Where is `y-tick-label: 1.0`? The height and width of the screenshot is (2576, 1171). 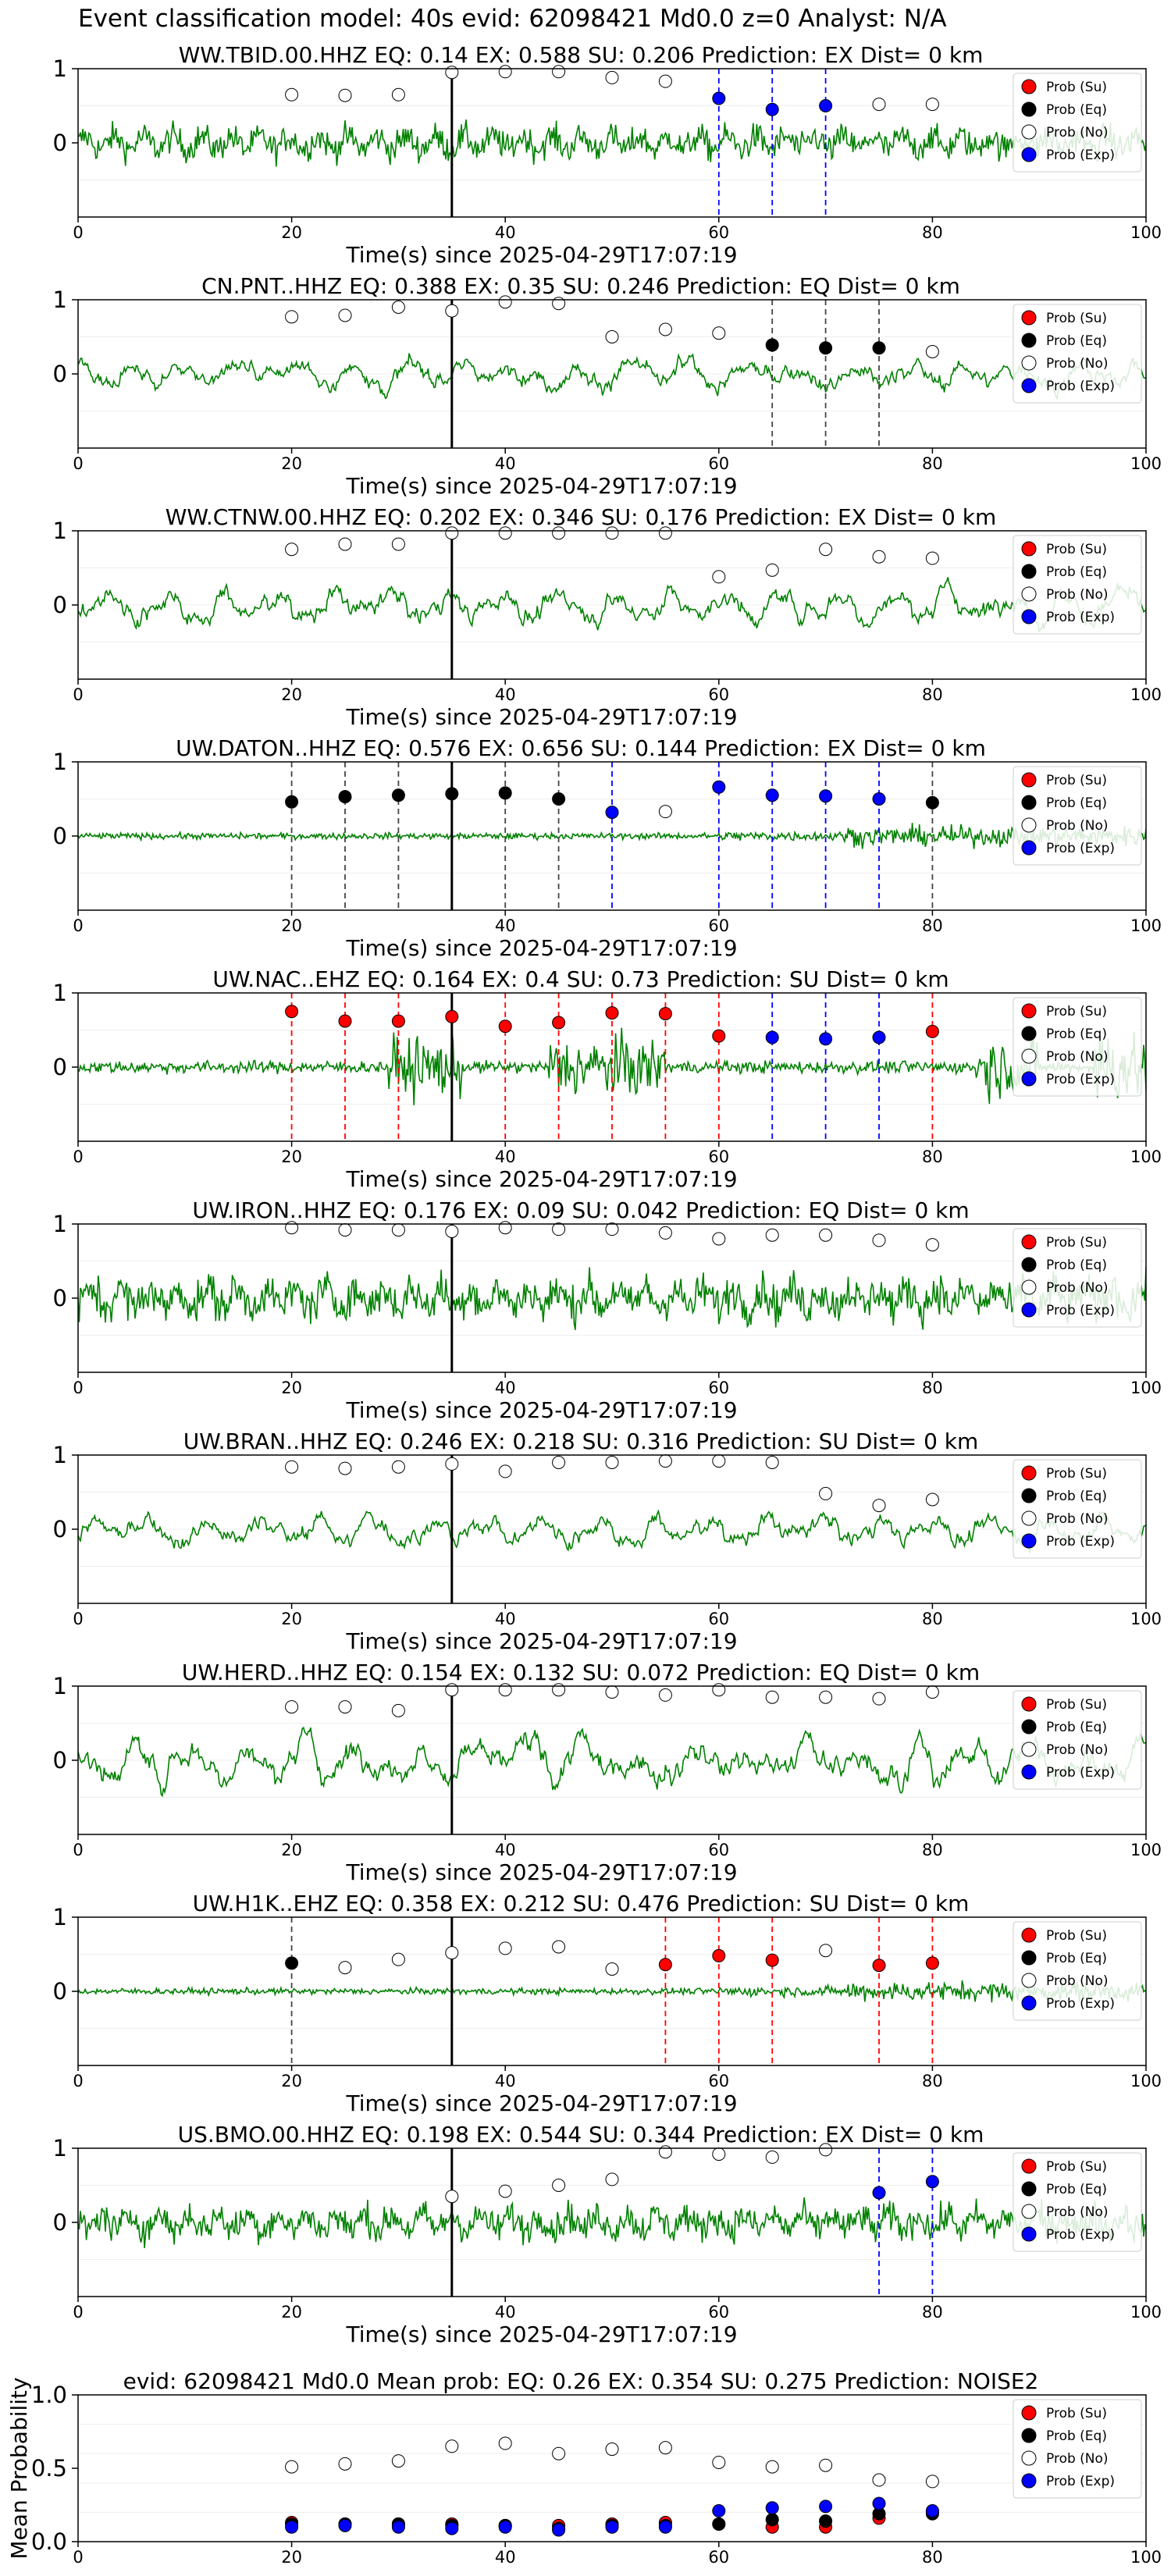 y-tick-label: 1.0 is located at coordinates (49, 2395).